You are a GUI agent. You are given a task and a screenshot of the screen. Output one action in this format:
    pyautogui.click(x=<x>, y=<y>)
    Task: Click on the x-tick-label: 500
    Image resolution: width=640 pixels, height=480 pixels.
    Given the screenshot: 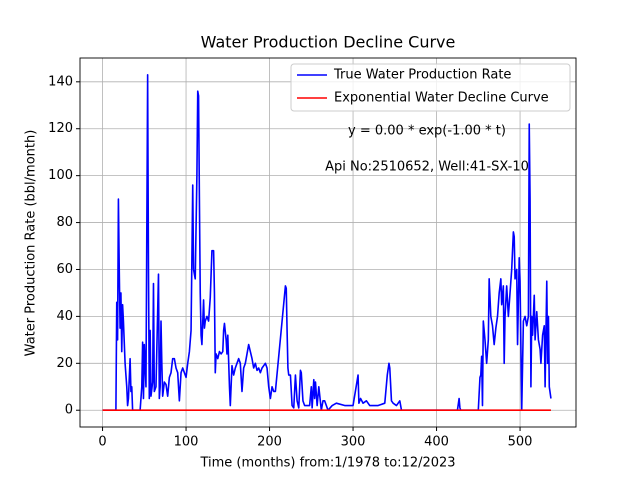 What is the action you would take?
    pyautogui.click(x=520, y=442)
    